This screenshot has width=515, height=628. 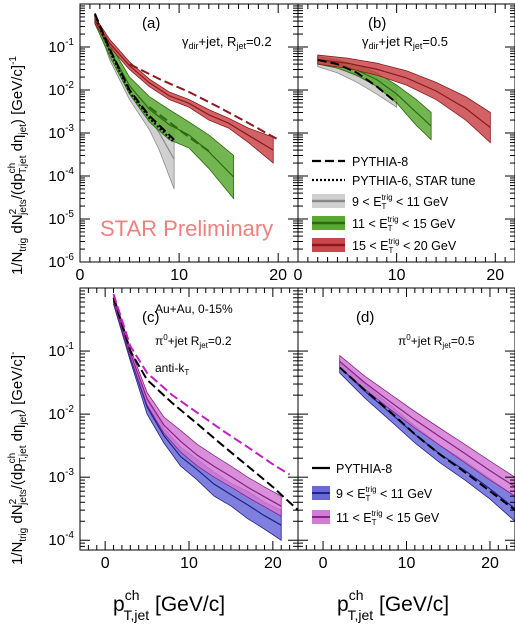 What do you see at coordinates (204, 102) in the screenshot?
I see `line-dash-red-a` at bounding box center [204, 102].